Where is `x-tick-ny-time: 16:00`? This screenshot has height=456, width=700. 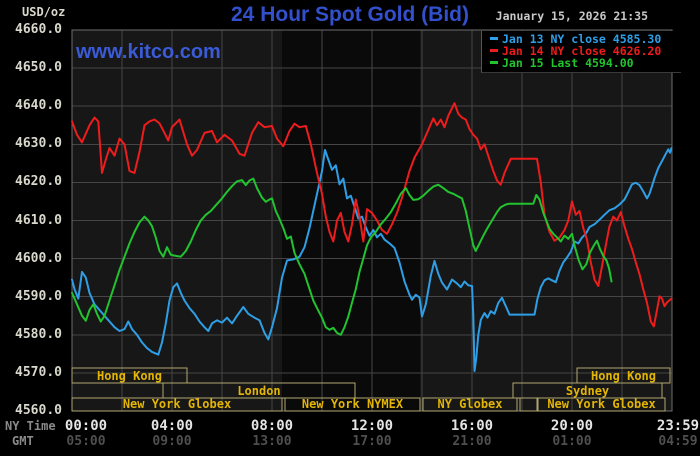 x-tick-ny-time: 16:00 is located at coordinates (472, 426).